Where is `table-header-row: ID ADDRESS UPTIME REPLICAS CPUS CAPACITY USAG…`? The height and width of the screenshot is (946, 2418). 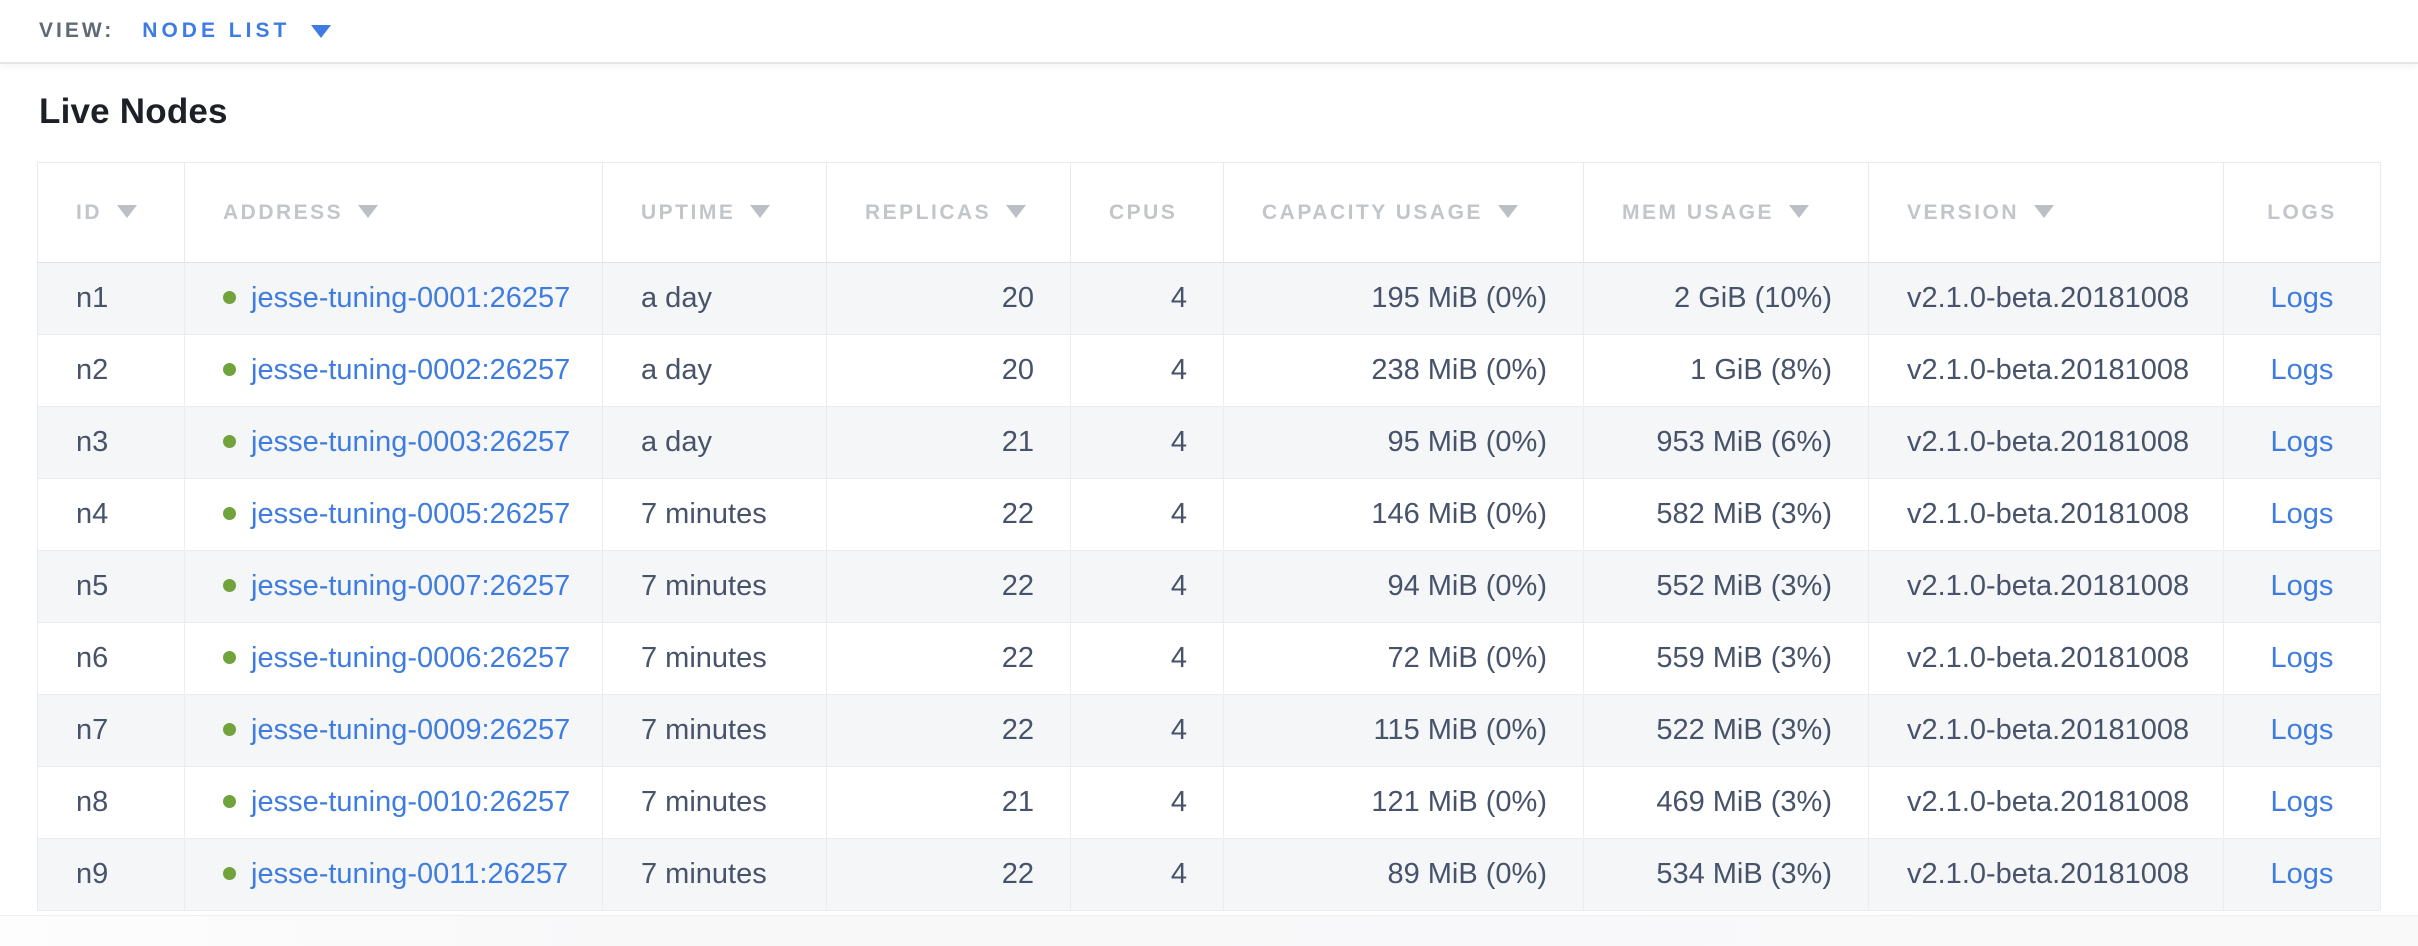
table-header-row: ID ADDRESS UPTIME REPLICAS CPUS CAPACITY USAG… is located at coordinates (1209, 212).